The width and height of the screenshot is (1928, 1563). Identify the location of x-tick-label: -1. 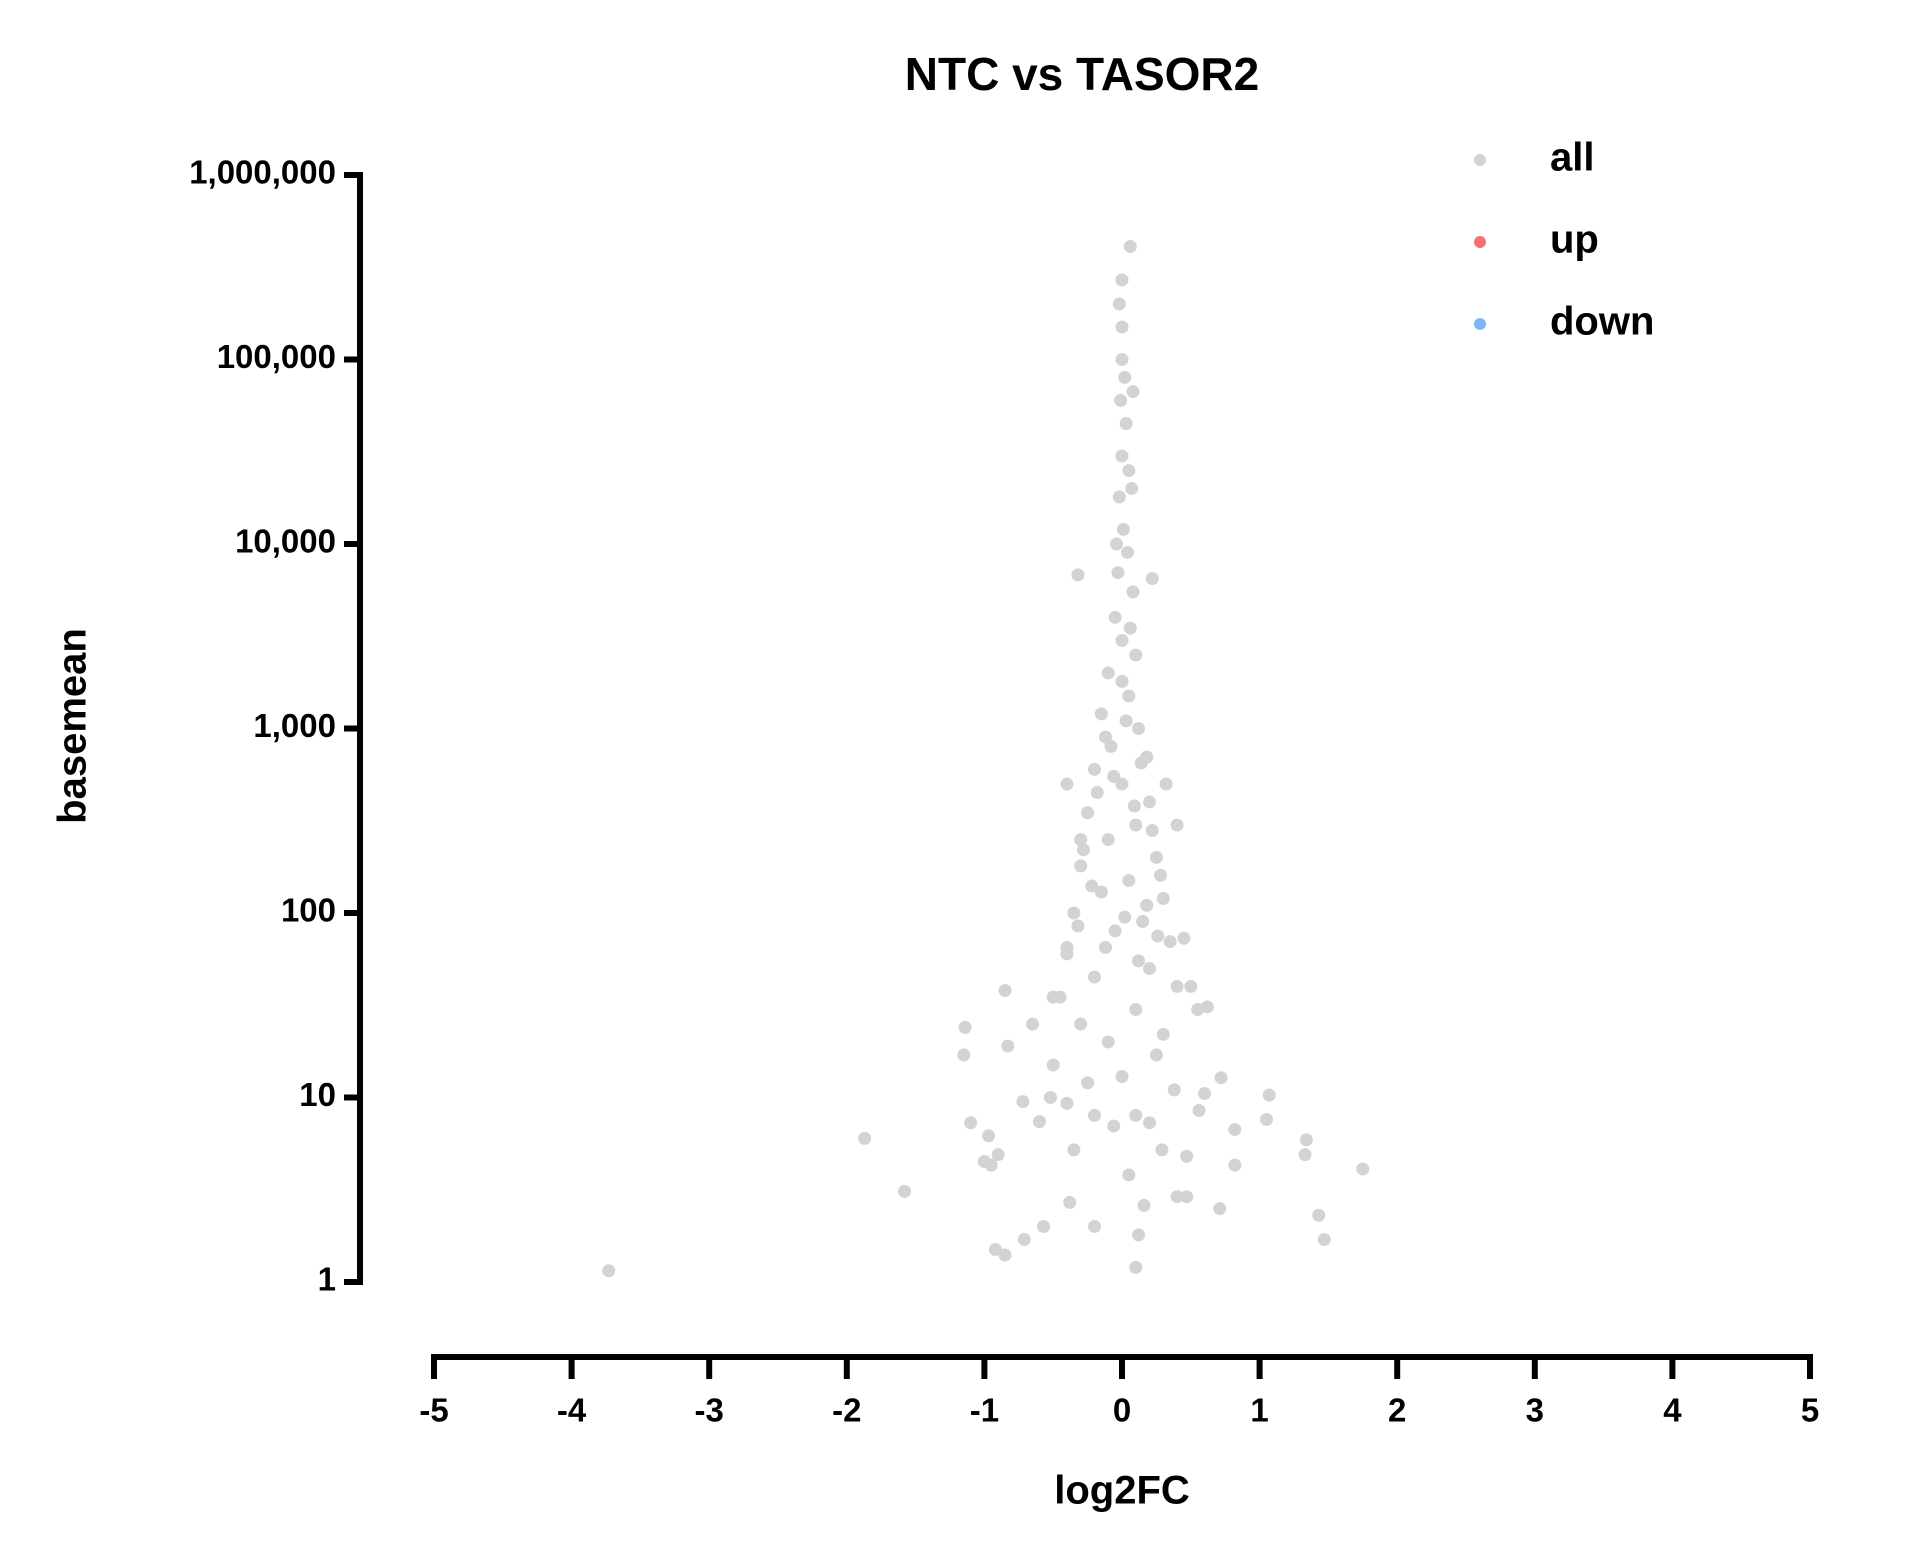
(984, 1410).